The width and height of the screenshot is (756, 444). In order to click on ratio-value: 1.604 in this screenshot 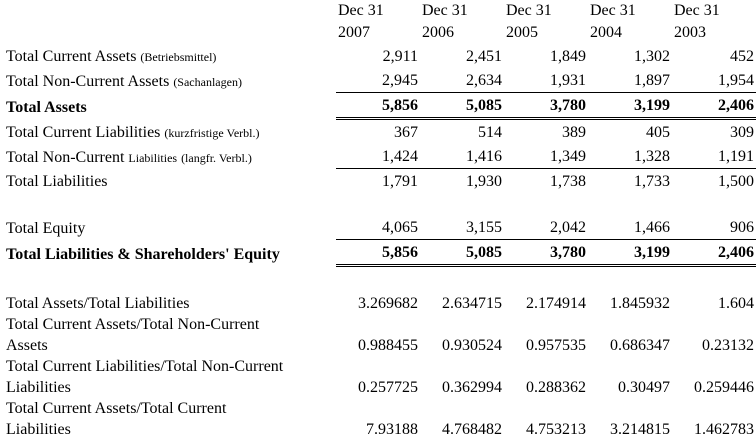, I will do `click(736, 303)`.